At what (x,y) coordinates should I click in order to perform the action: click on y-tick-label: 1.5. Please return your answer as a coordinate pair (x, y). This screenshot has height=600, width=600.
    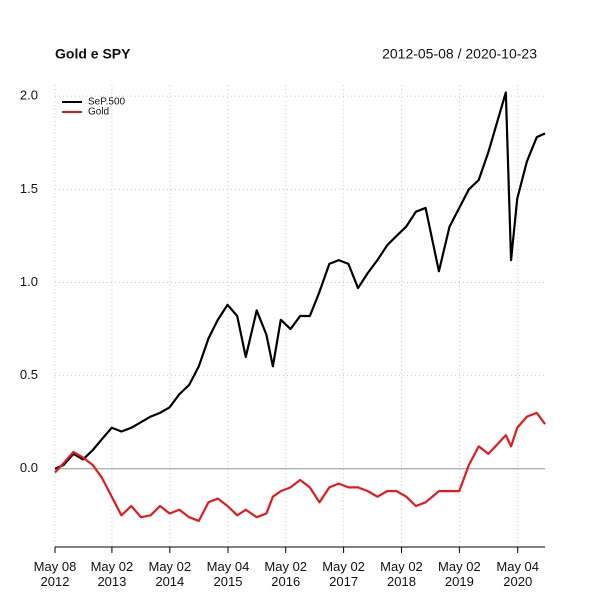
    Looking at the image, I should click on (29, 188).